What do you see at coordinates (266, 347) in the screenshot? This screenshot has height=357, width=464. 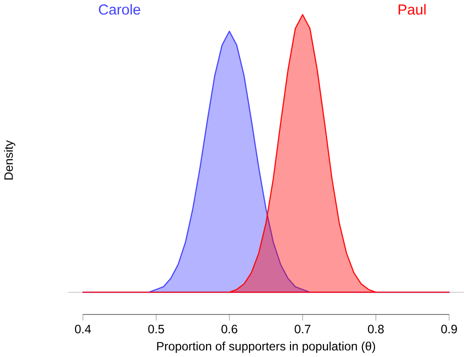 I see `x-axis-title: Proportion of supporters in population (θ)` at bounding box center [266, 347].